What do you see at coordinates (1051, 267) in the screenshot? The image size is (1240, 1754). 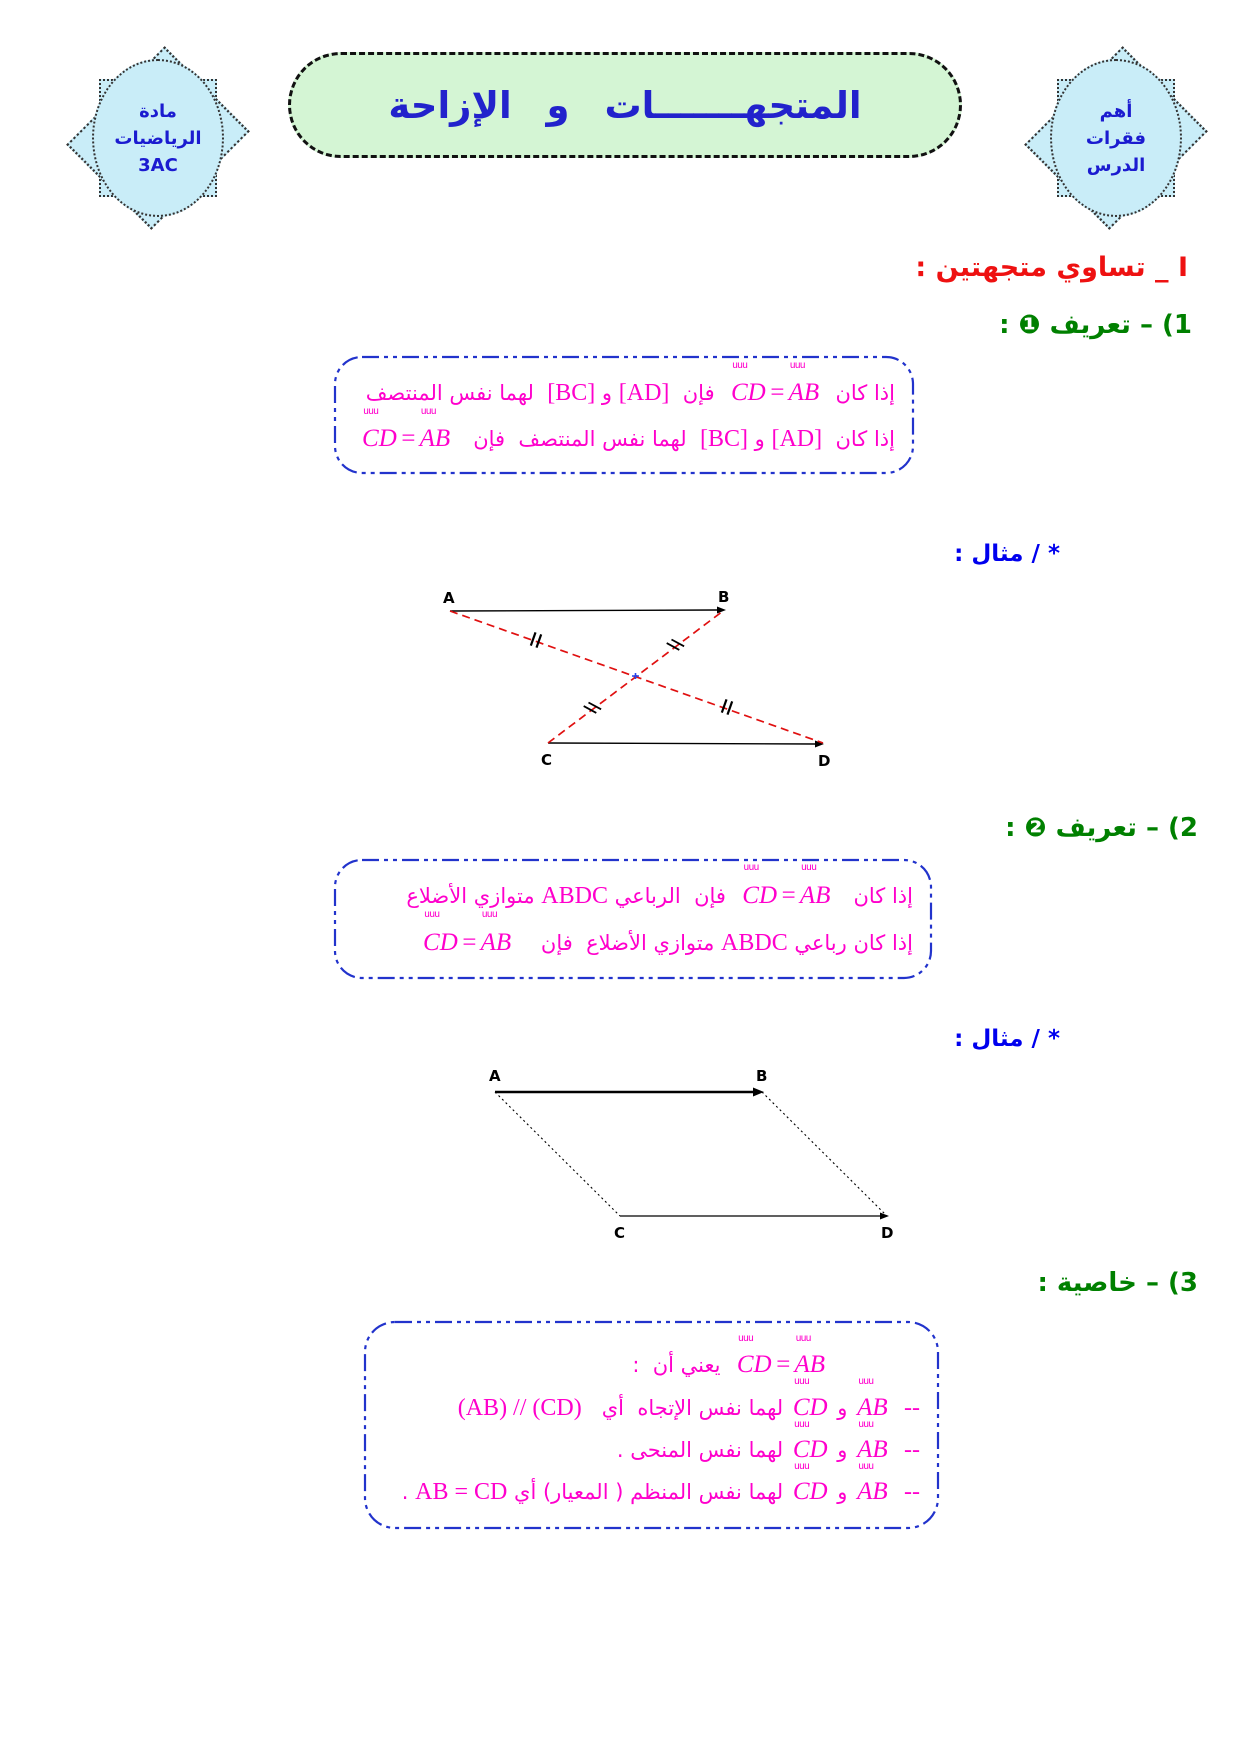 I see `section1-heading: I _ تساوي متجهتين :` at bounding box center [1051, 267].